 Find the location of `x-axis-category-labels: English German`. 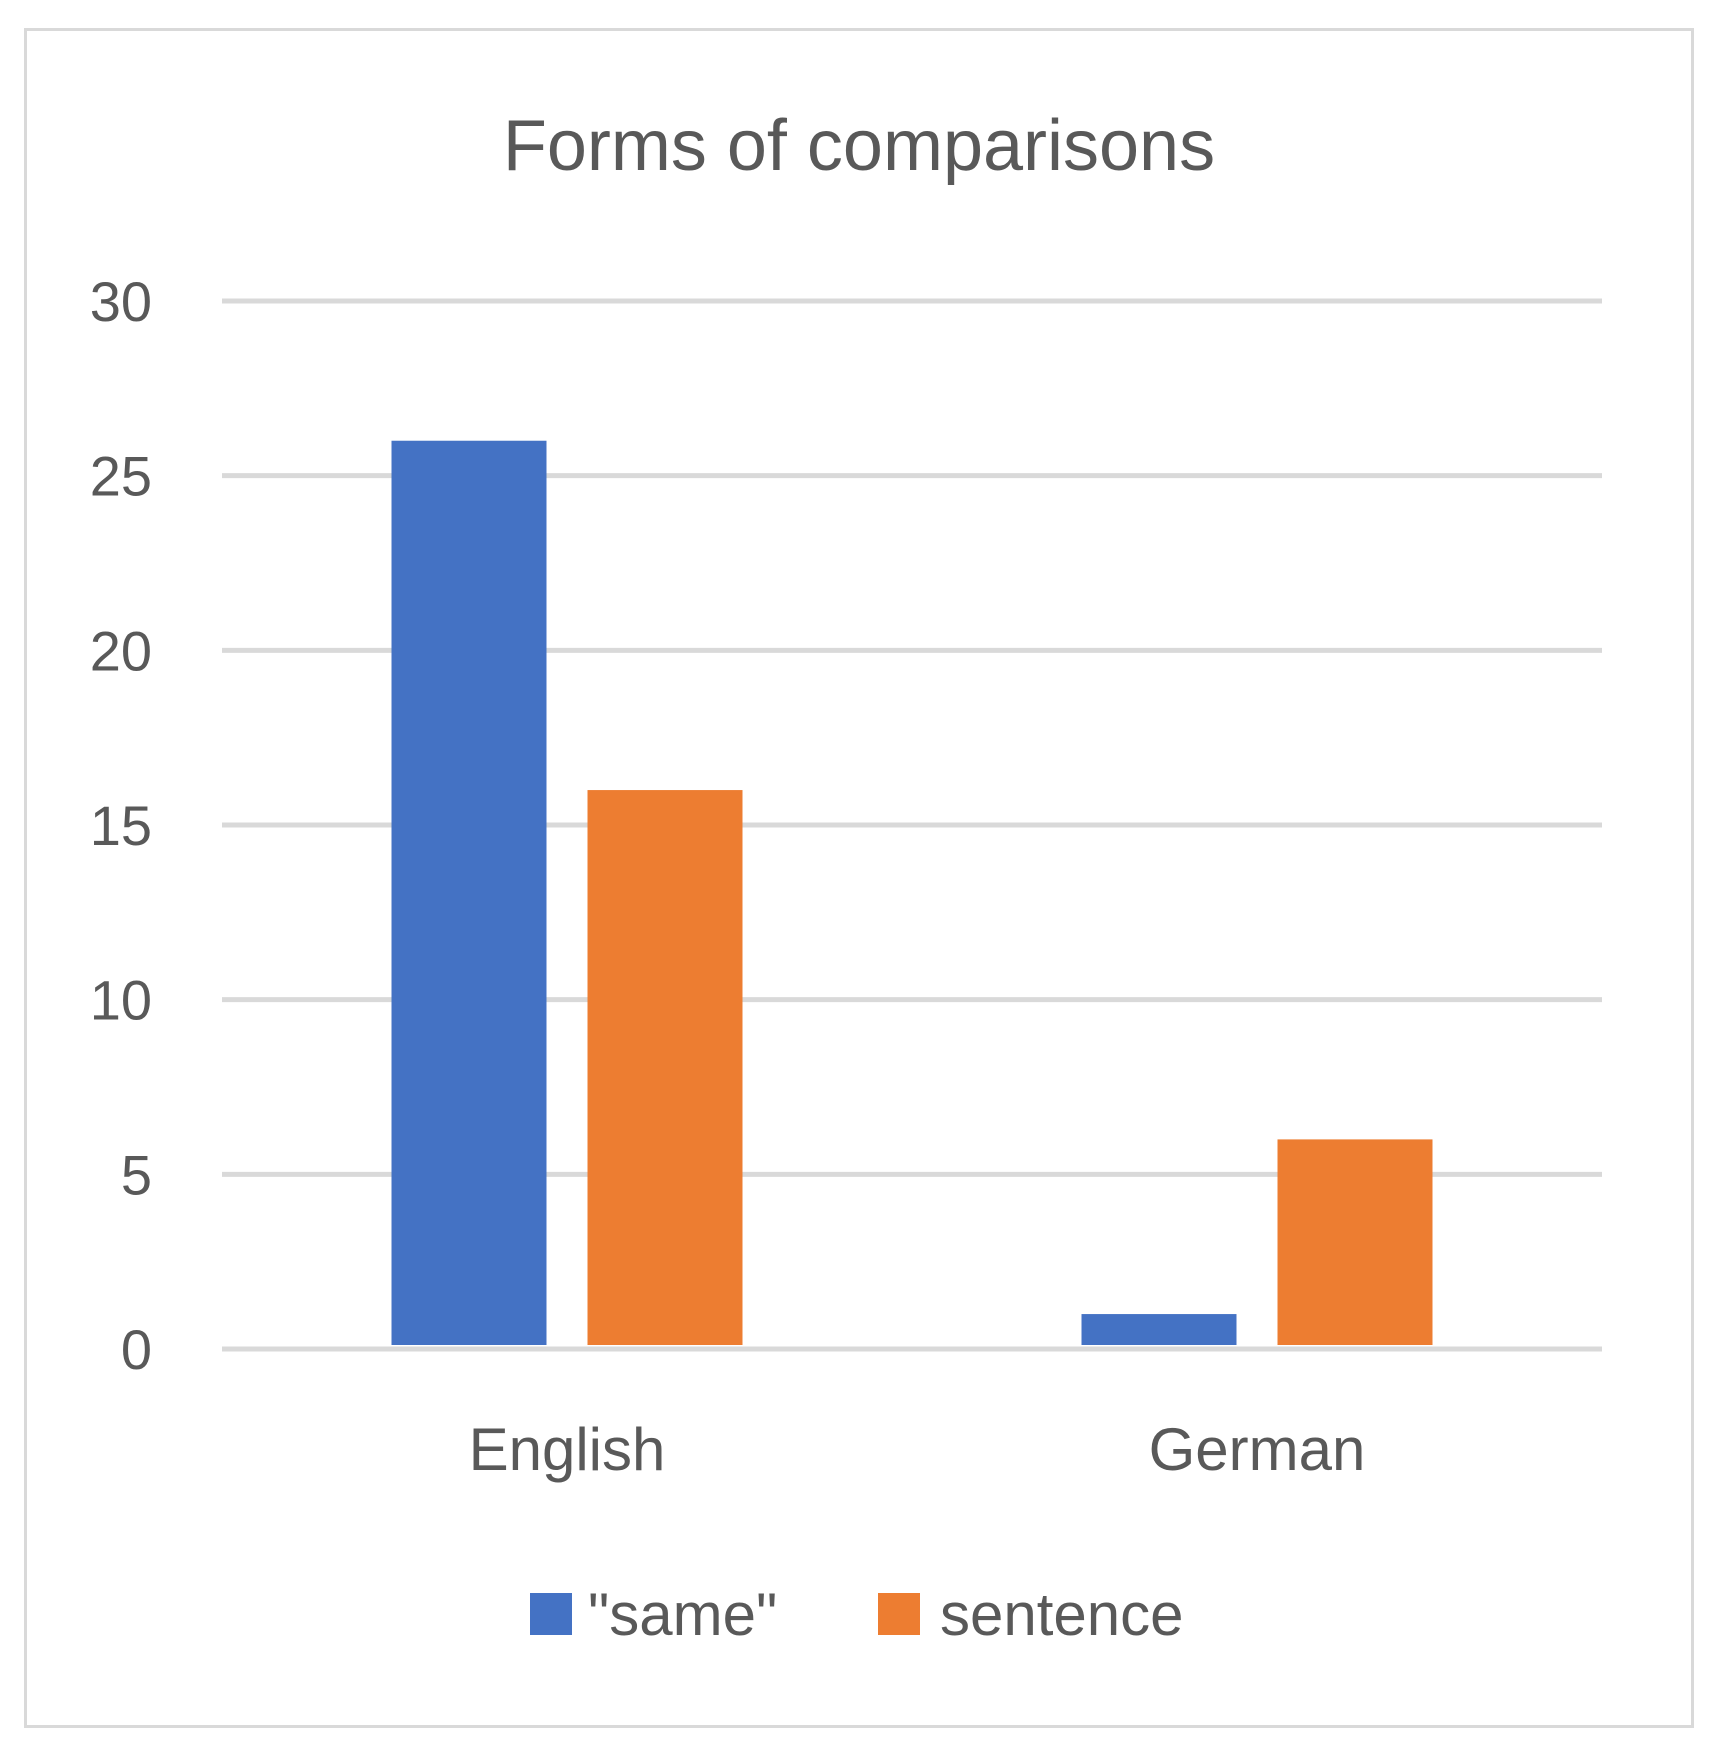

x-axis-category-labels: English German is located at coordinates (917, 1449).